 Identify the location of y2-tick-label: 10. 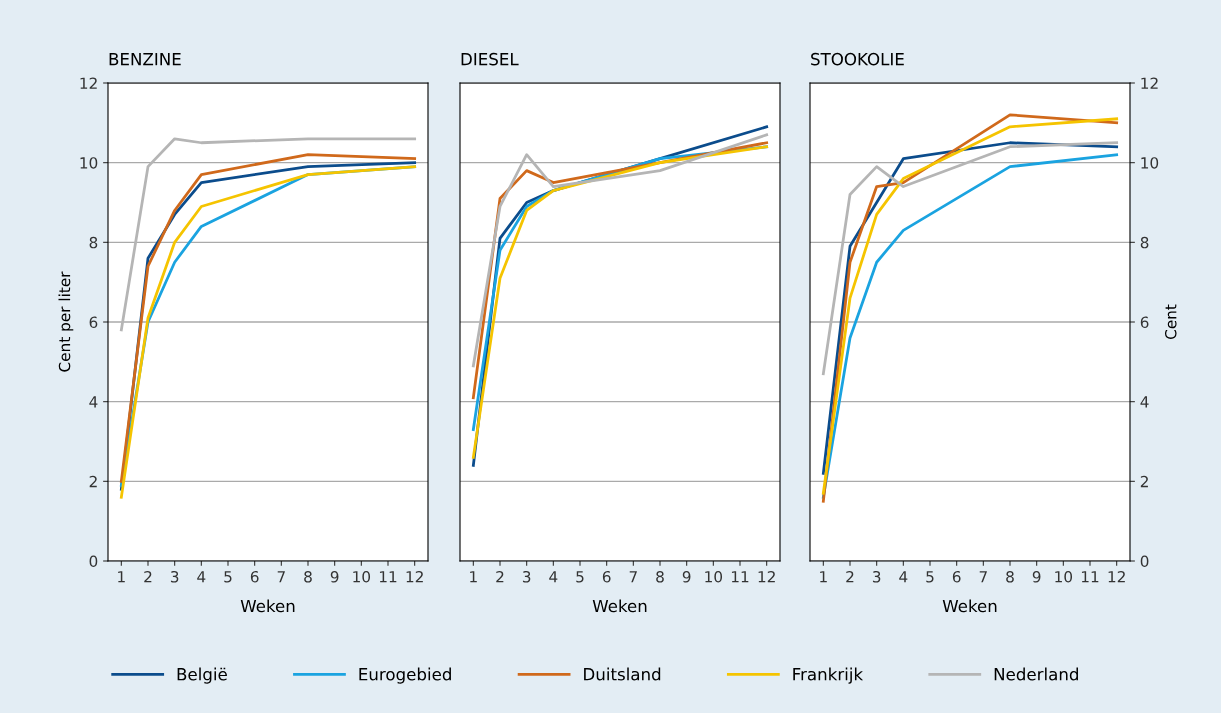
(1150, 163).